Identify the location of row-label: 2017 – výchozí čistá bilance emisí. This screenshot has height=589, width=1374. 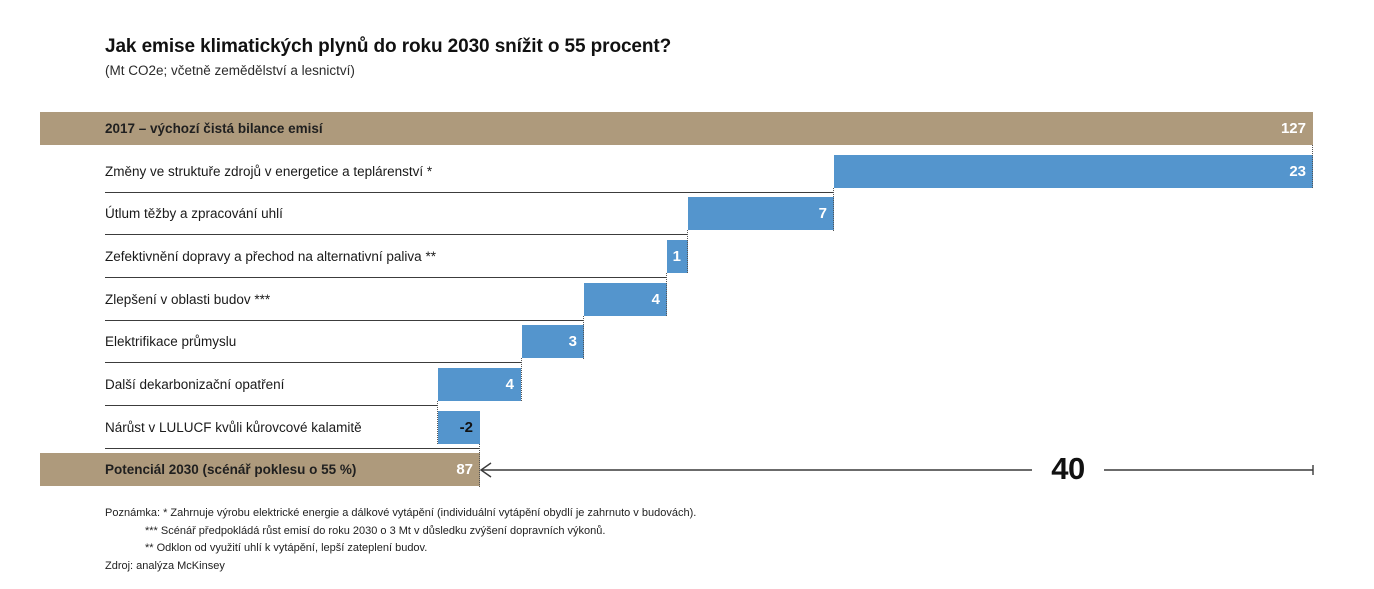
(214, 128).